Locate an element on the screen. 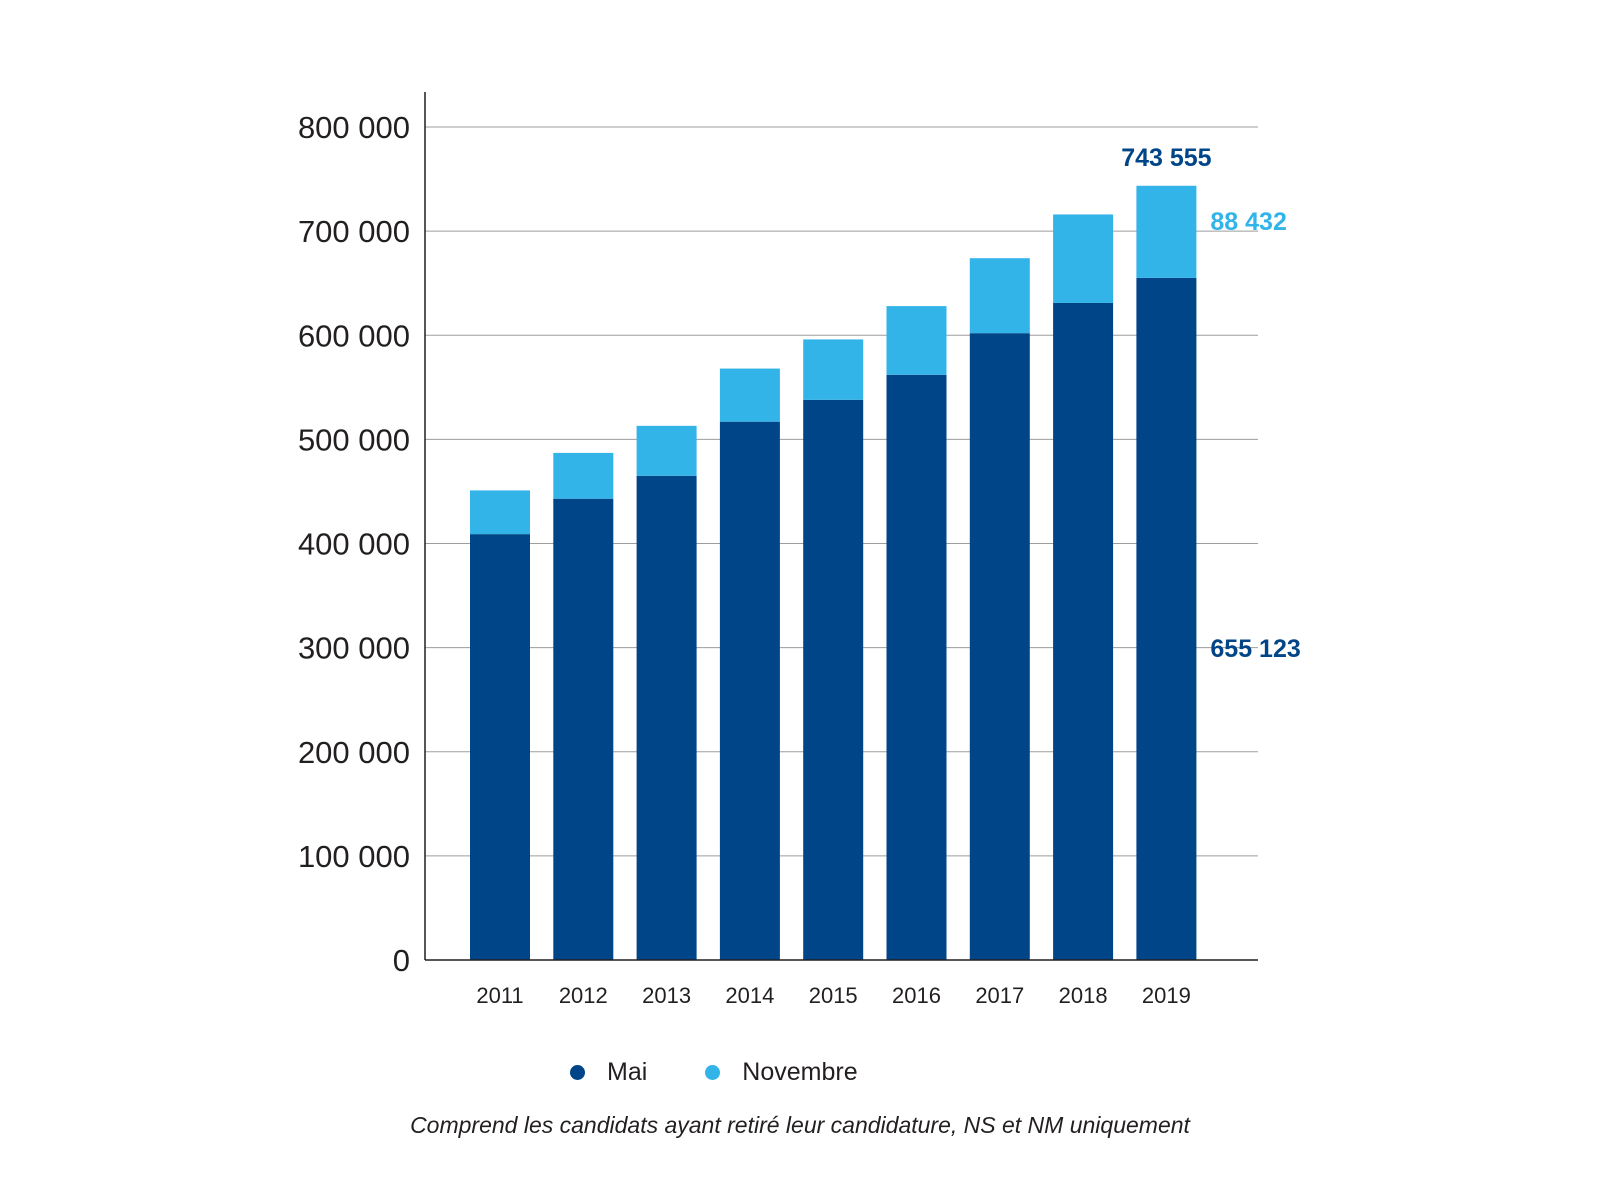 This screenshot has height=1200, width=1600. x-tick-label: 2015 is located at coordinates (833, 995).